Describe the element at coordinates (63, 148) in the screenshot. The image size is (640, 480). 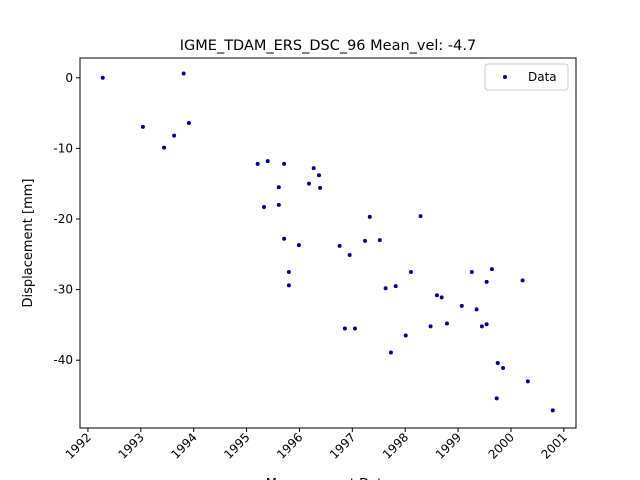
I see `y-tick-label: -10` at that location.